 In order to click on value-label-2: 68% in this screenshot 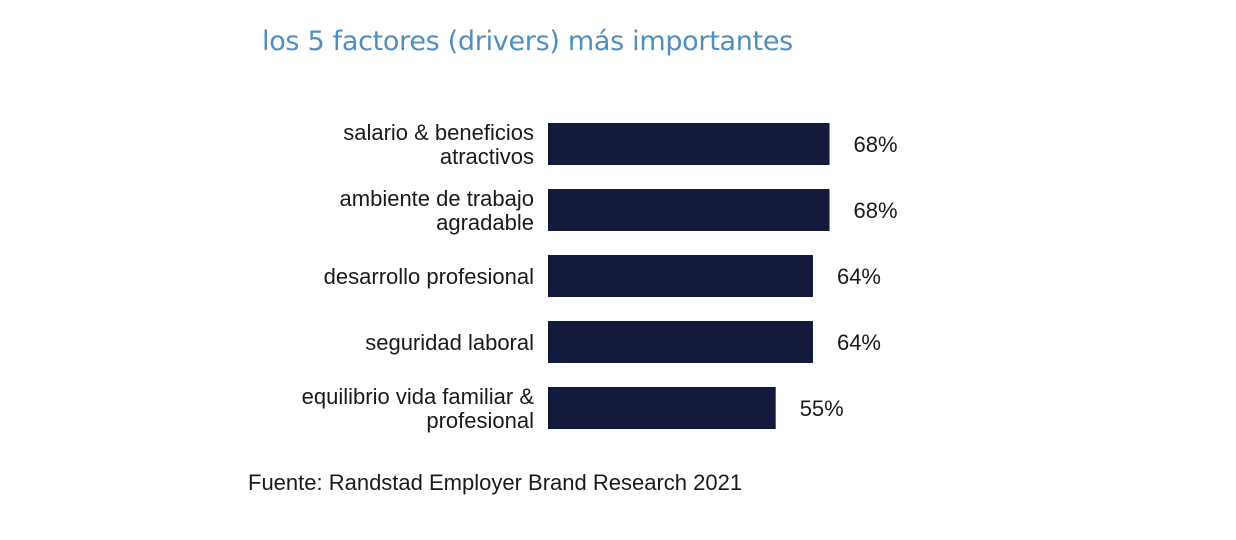, I will do `click(876, 210)`.